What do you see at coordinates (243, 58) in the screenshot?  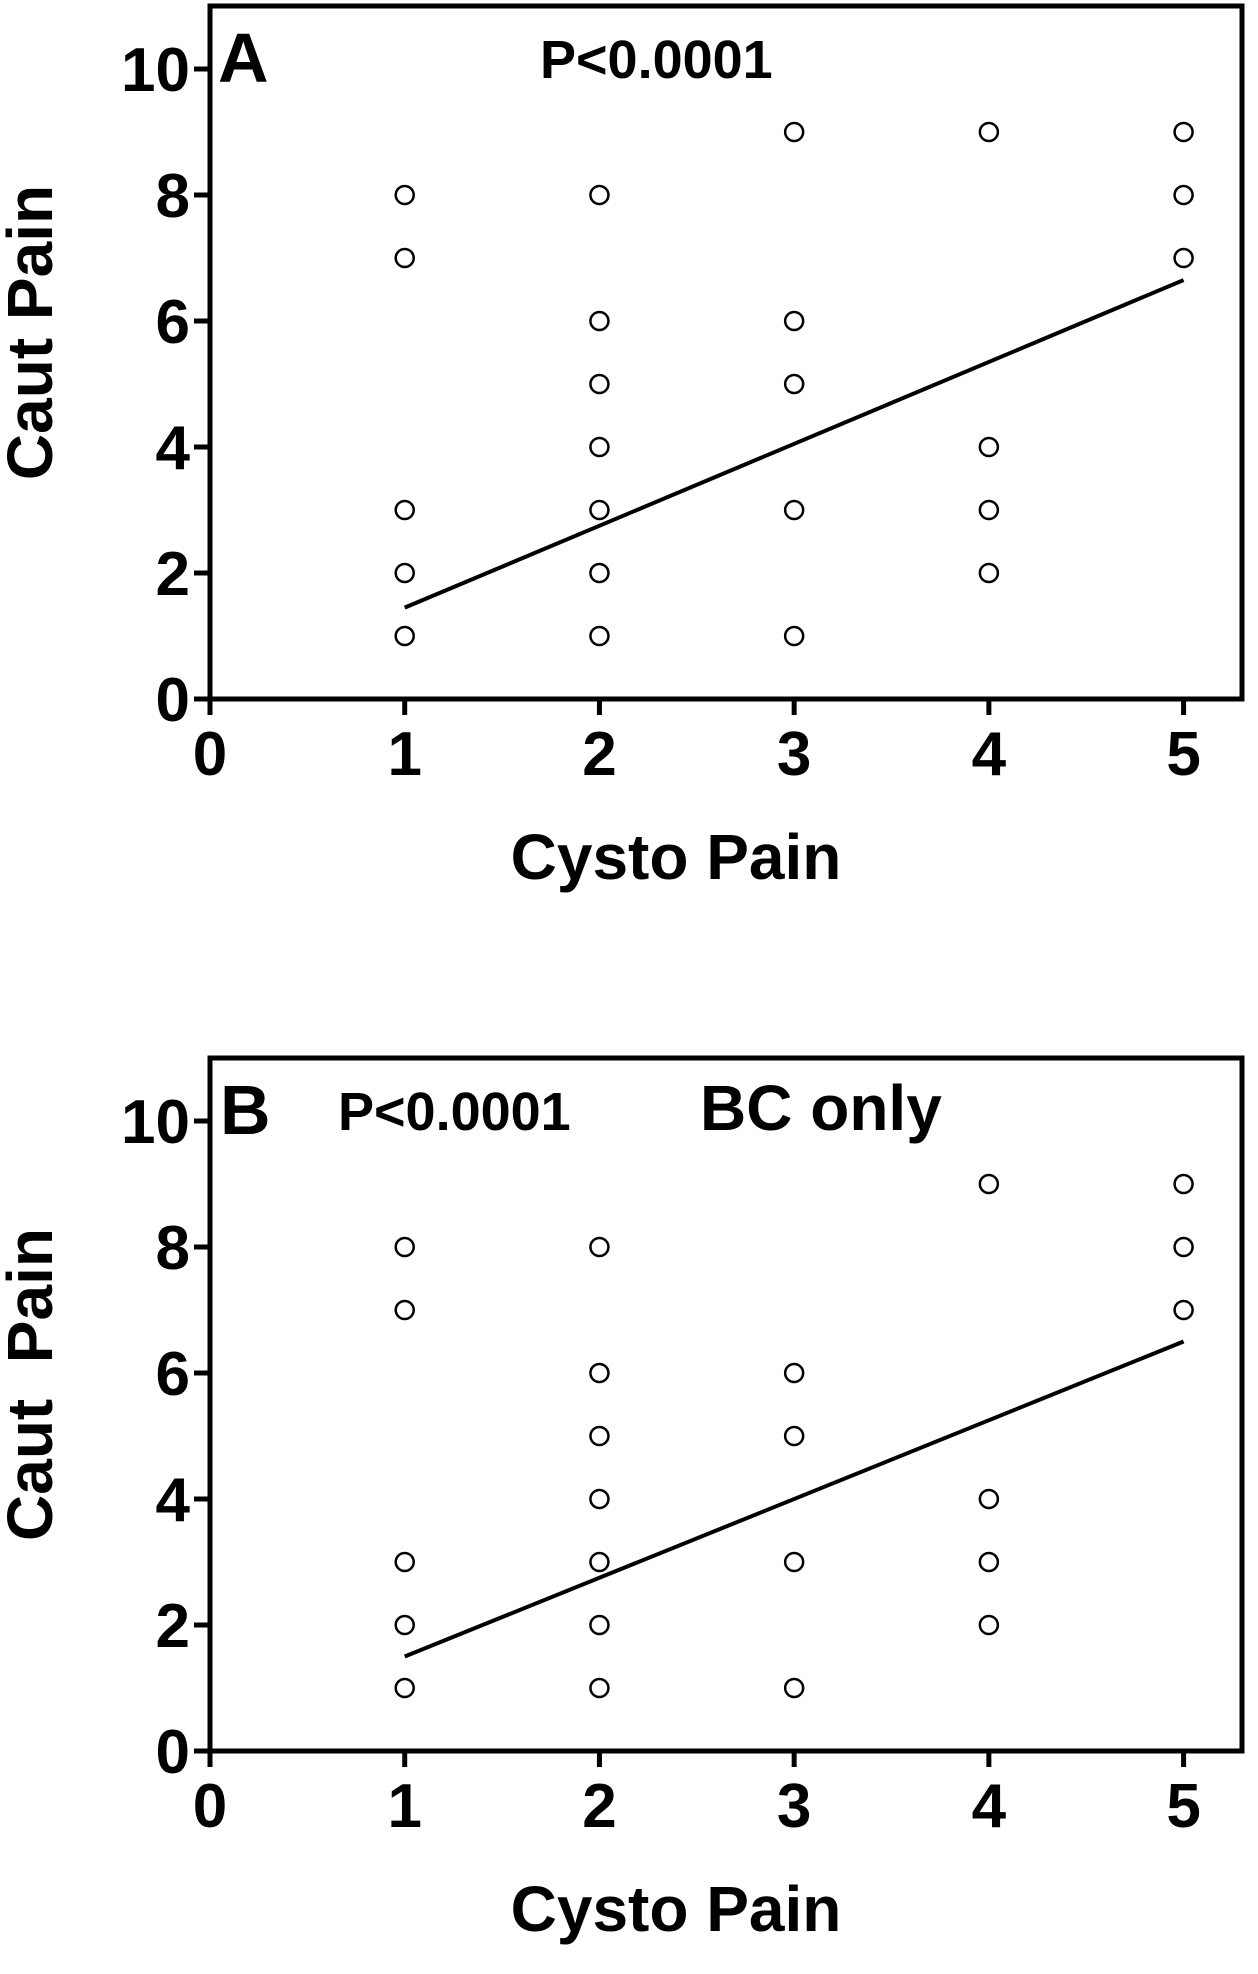 I see `panel-label: A` at bounding box center [243, 58].